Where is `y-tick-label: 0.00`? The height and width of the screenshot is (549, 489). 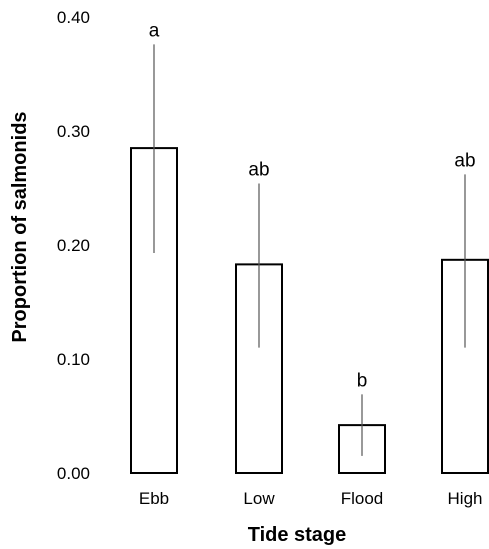 y-tick-label: 0.00 is located at coordinates (73, 473).